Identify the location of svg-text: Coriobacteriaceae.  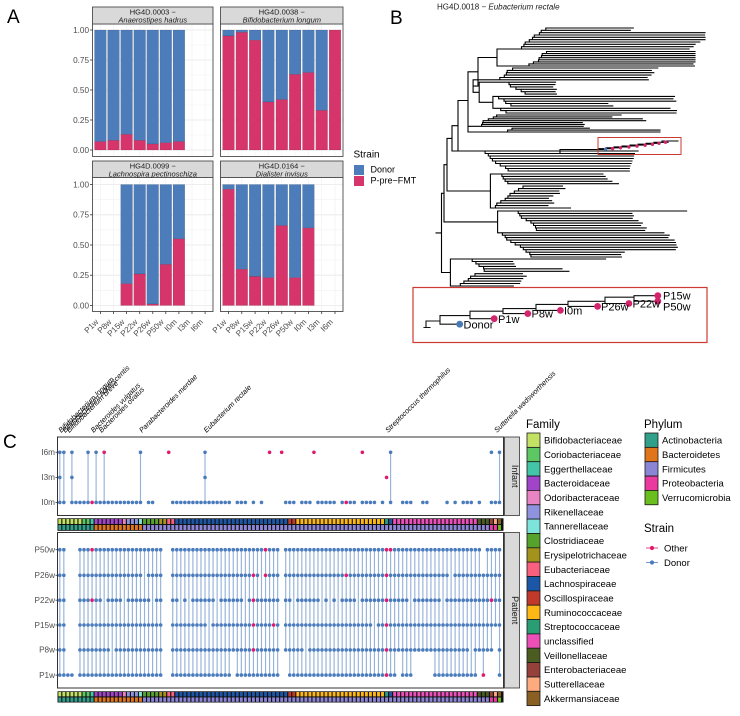
(582, 455).